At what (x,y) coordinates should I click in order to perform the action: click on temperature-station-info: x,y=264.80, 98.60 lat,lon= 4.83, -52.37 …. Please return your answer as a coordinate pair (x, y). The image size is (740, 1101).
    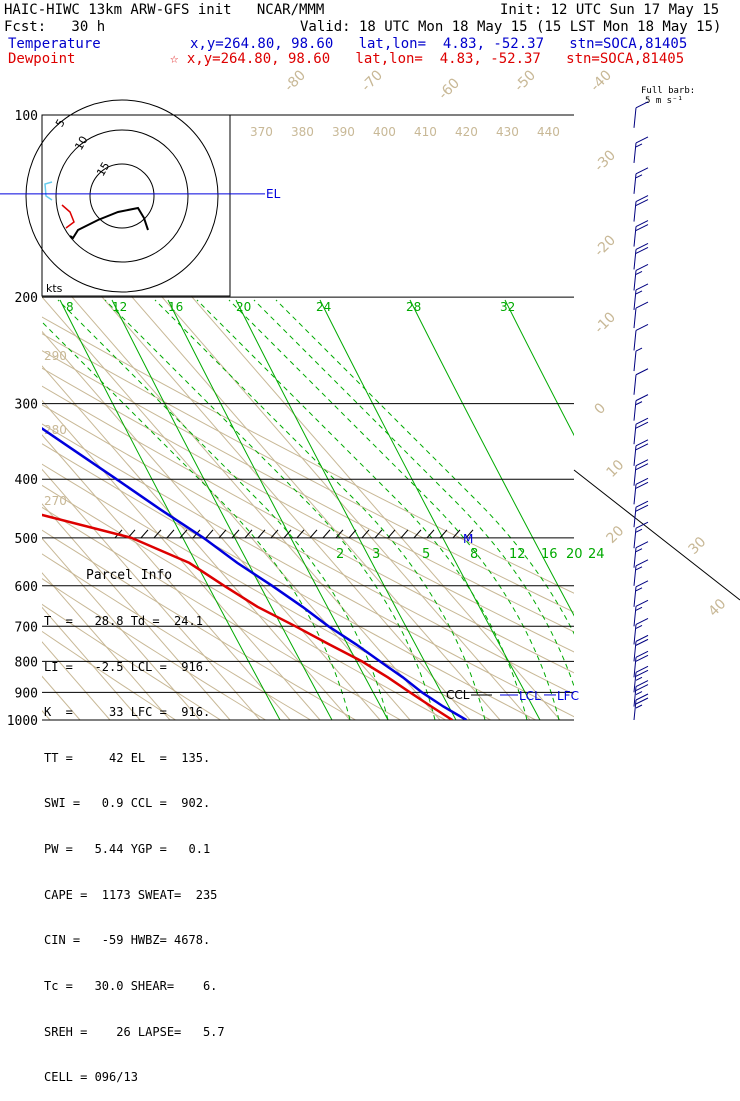
    Looking at the image, I should click on (439, 44).